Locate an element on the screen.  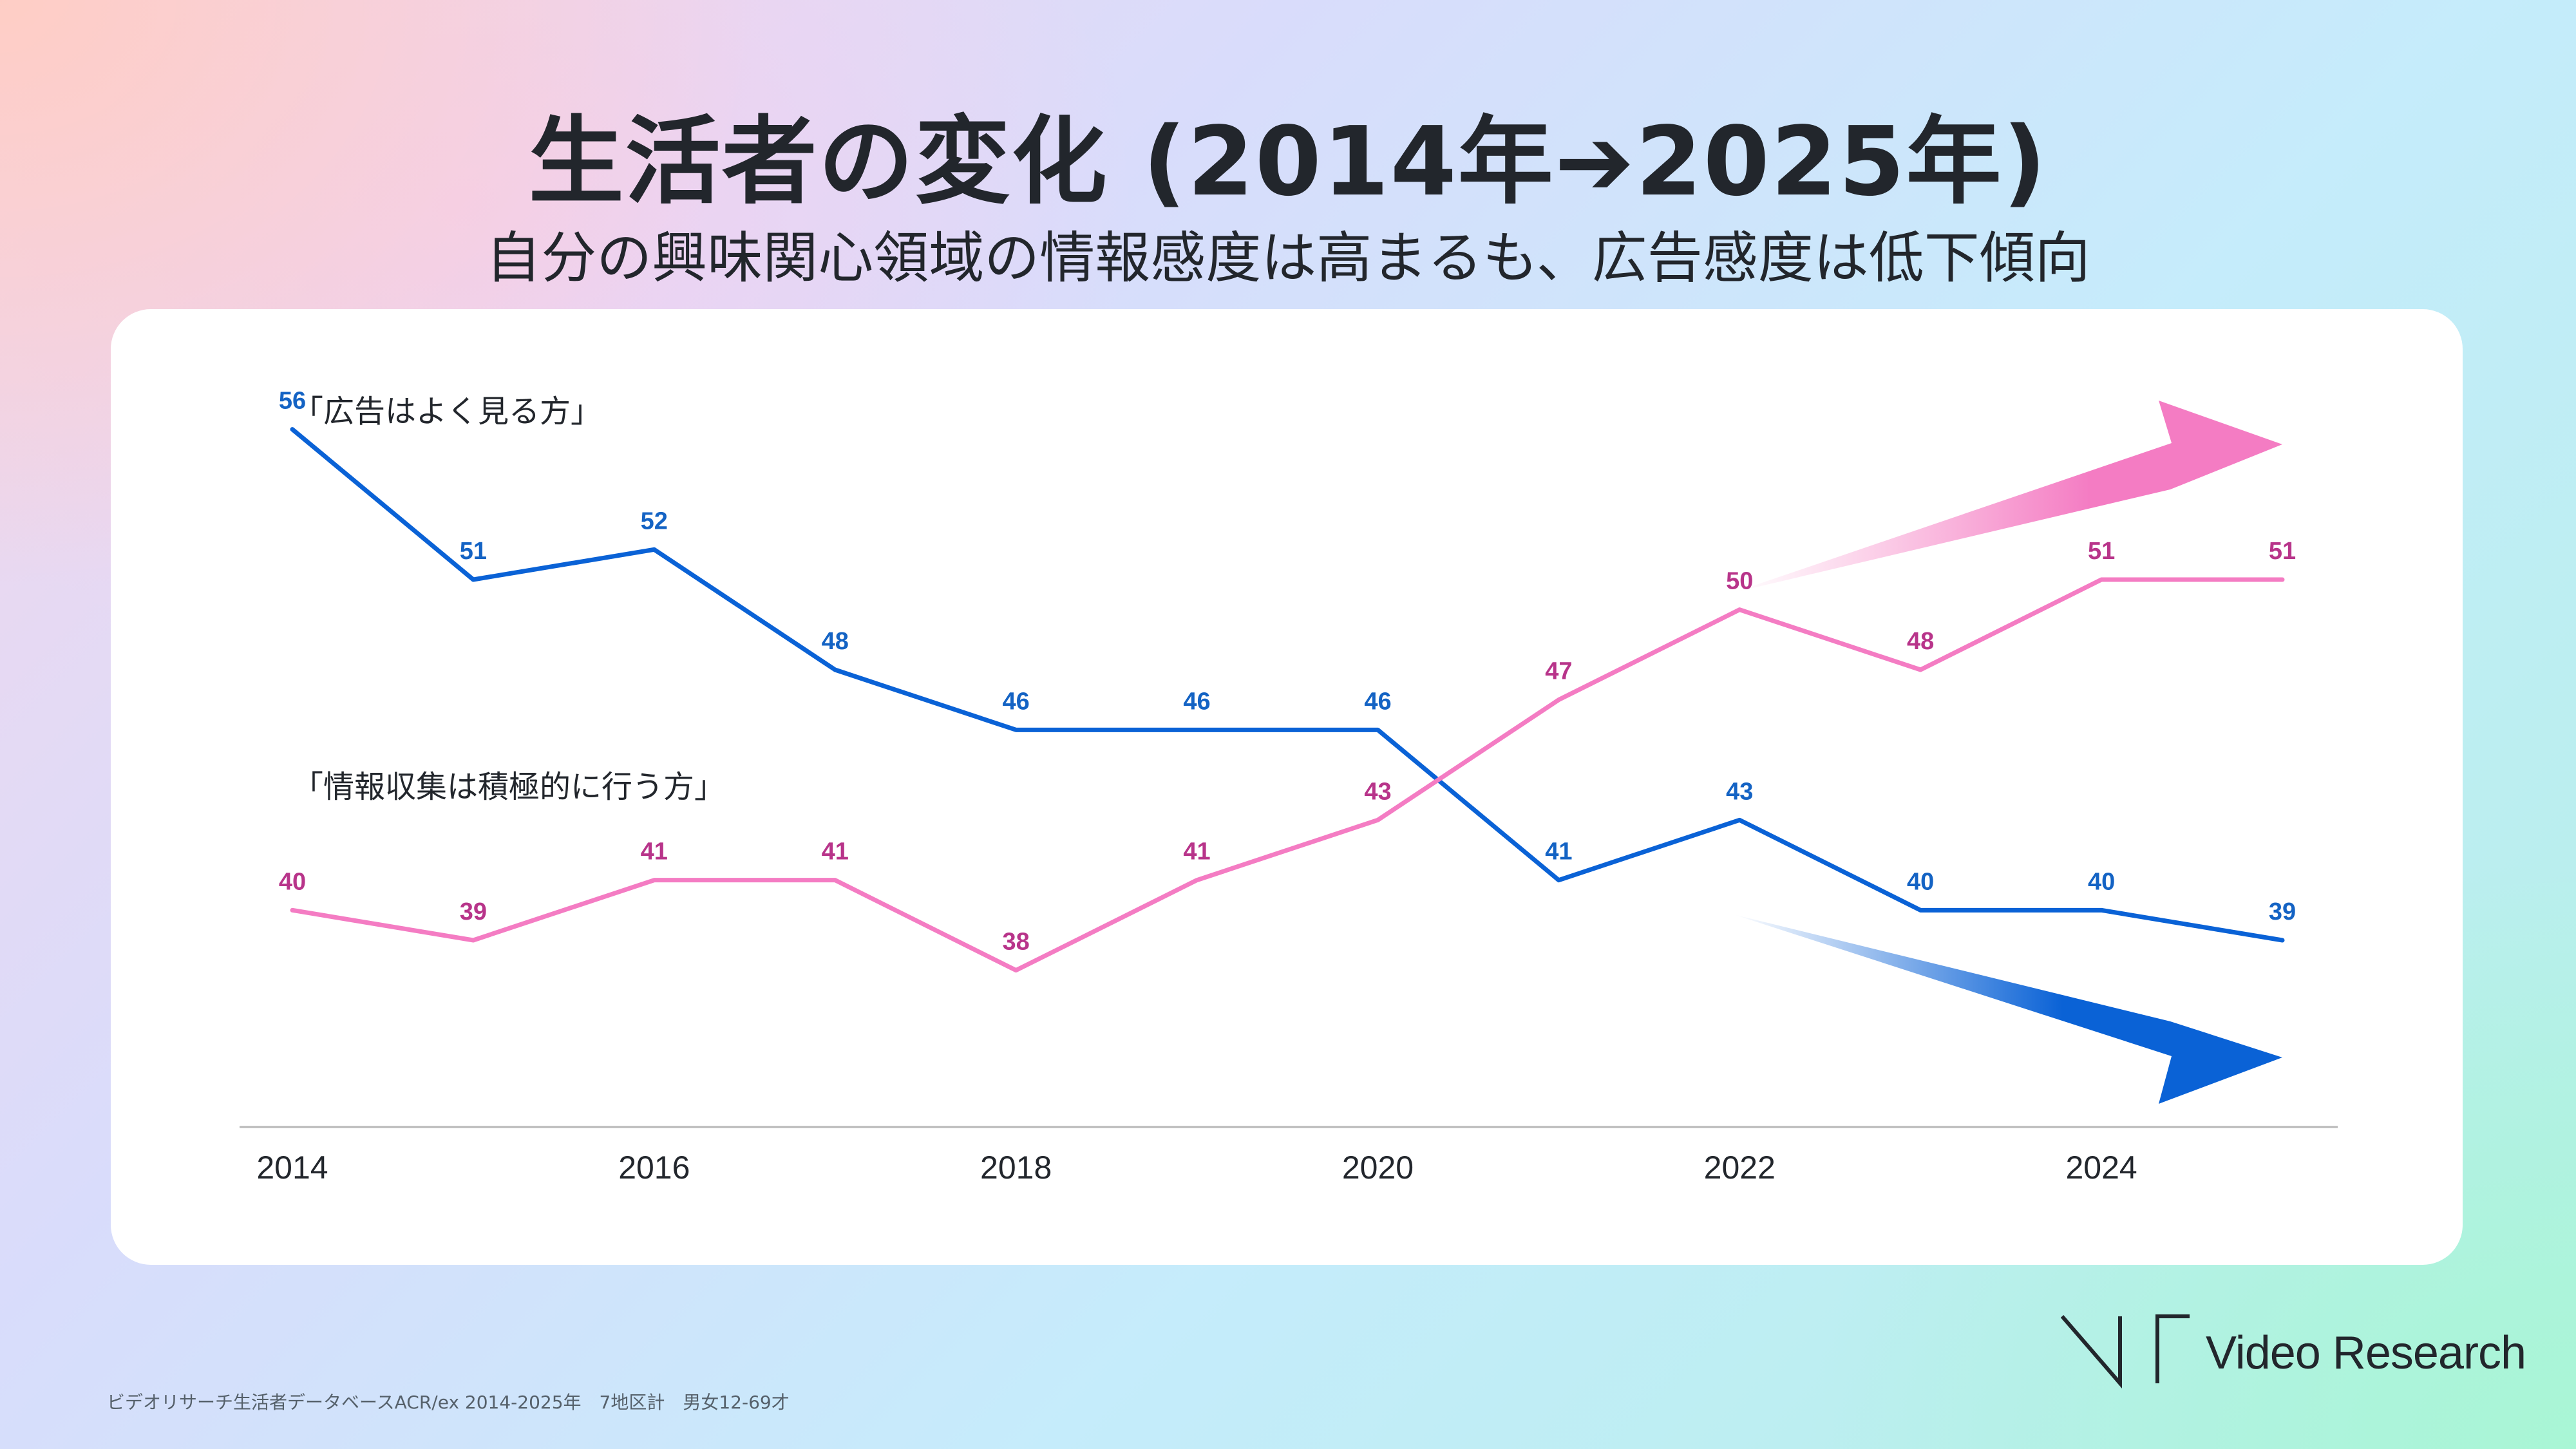
x-tick-label: 2020 is located at coordinates (1378, 1168).